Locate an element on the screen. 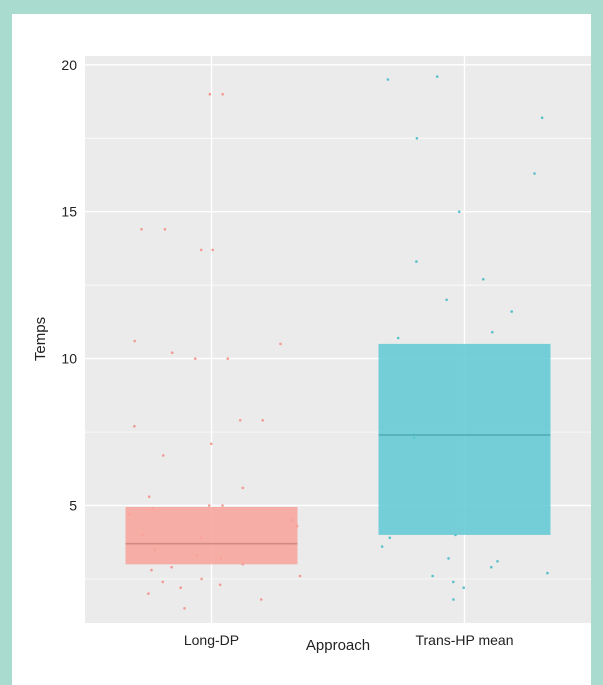 Image resolution: width=603 pixels, height=685 pixels. y-tick-label: 20 is located at coordinates (69, 65).